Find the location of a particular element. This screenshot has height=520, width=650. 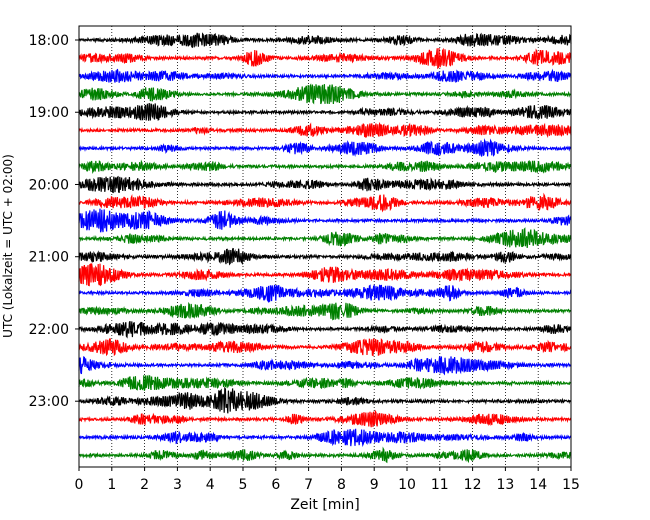

y-tick-label: 19:00 is located at coordinates (49, 113).